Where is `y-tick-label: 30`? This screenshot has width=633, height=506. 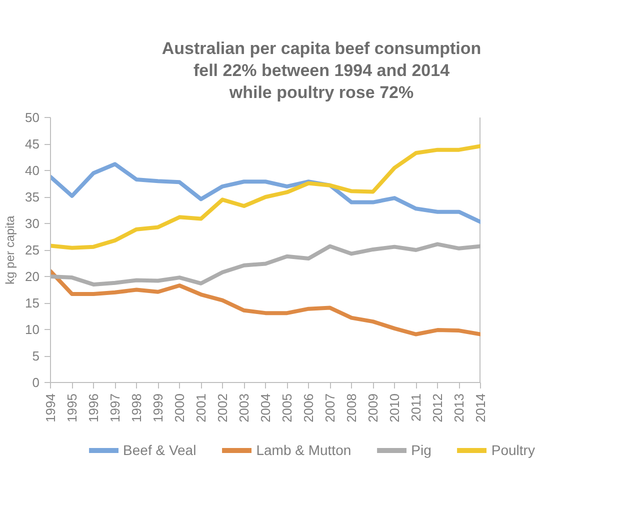 y-tick-label: 30 is located at coordinates (32, 224).